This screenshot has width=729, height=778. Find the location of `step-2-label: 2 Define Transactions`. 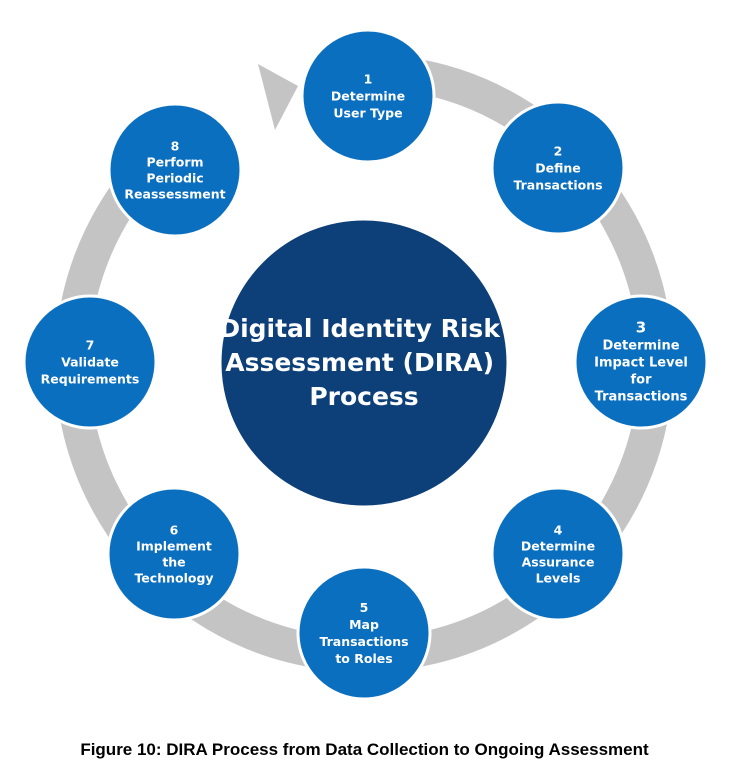

step-2-label: 2 Define Transactions is located at coordinates (557, 167).